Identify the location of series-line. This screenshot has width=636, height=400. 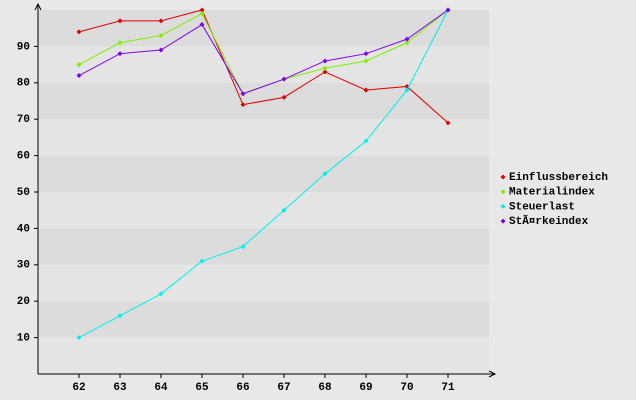
(263, 52).